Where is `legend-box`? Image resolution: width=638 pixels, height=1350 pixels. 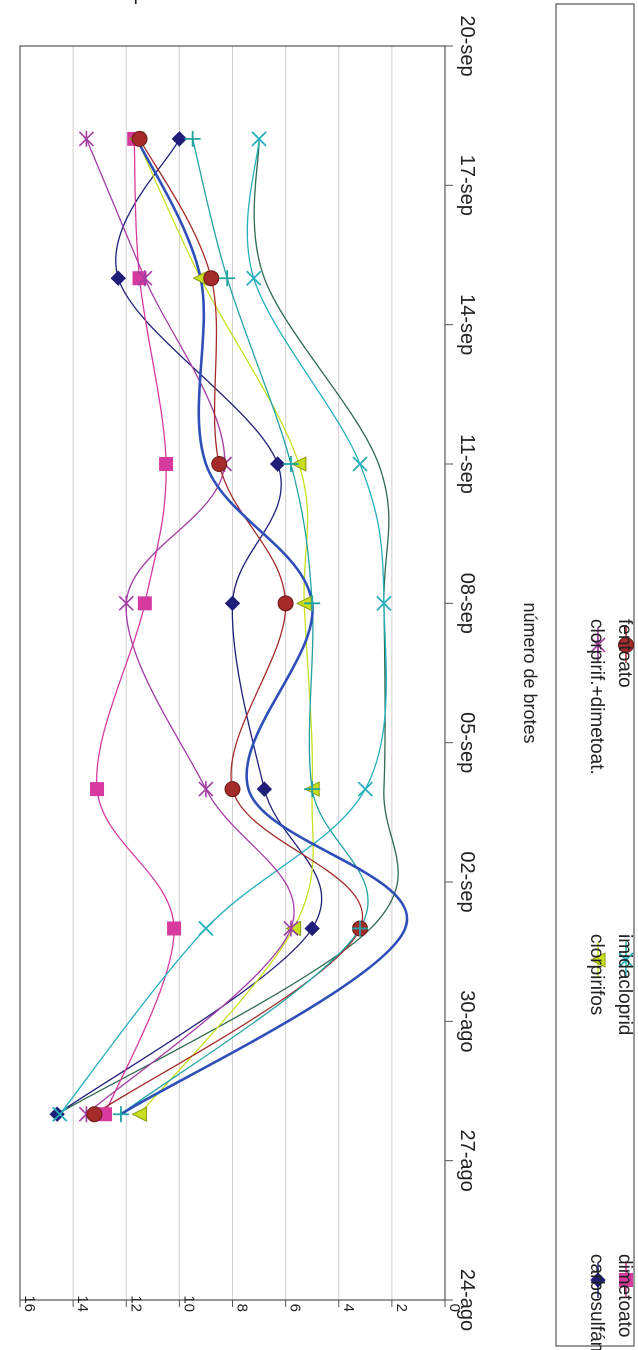 legend-box is located at coordinates (595, 675).